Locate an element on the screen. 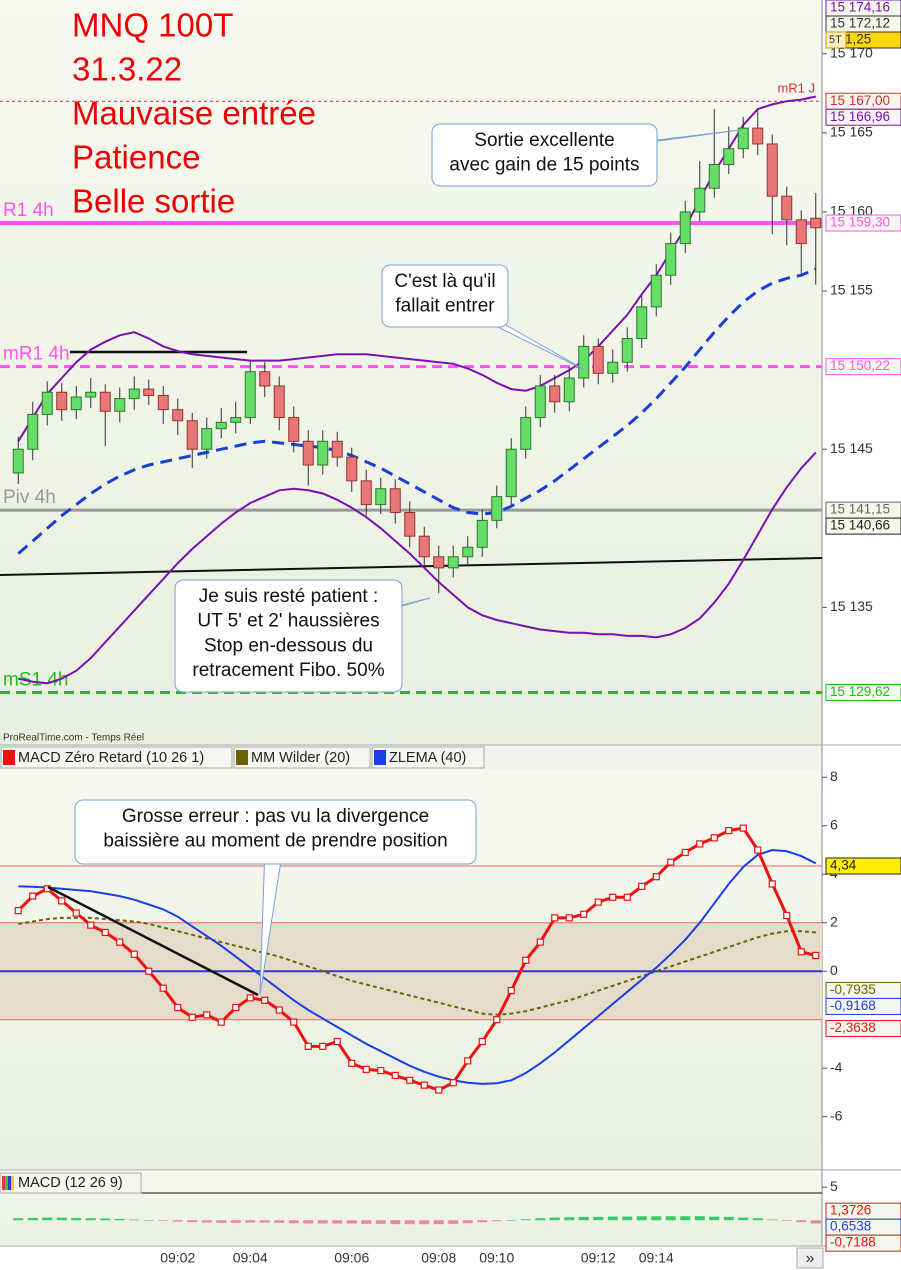  scroll-button-label: » is located at coordinates (810, 1258).